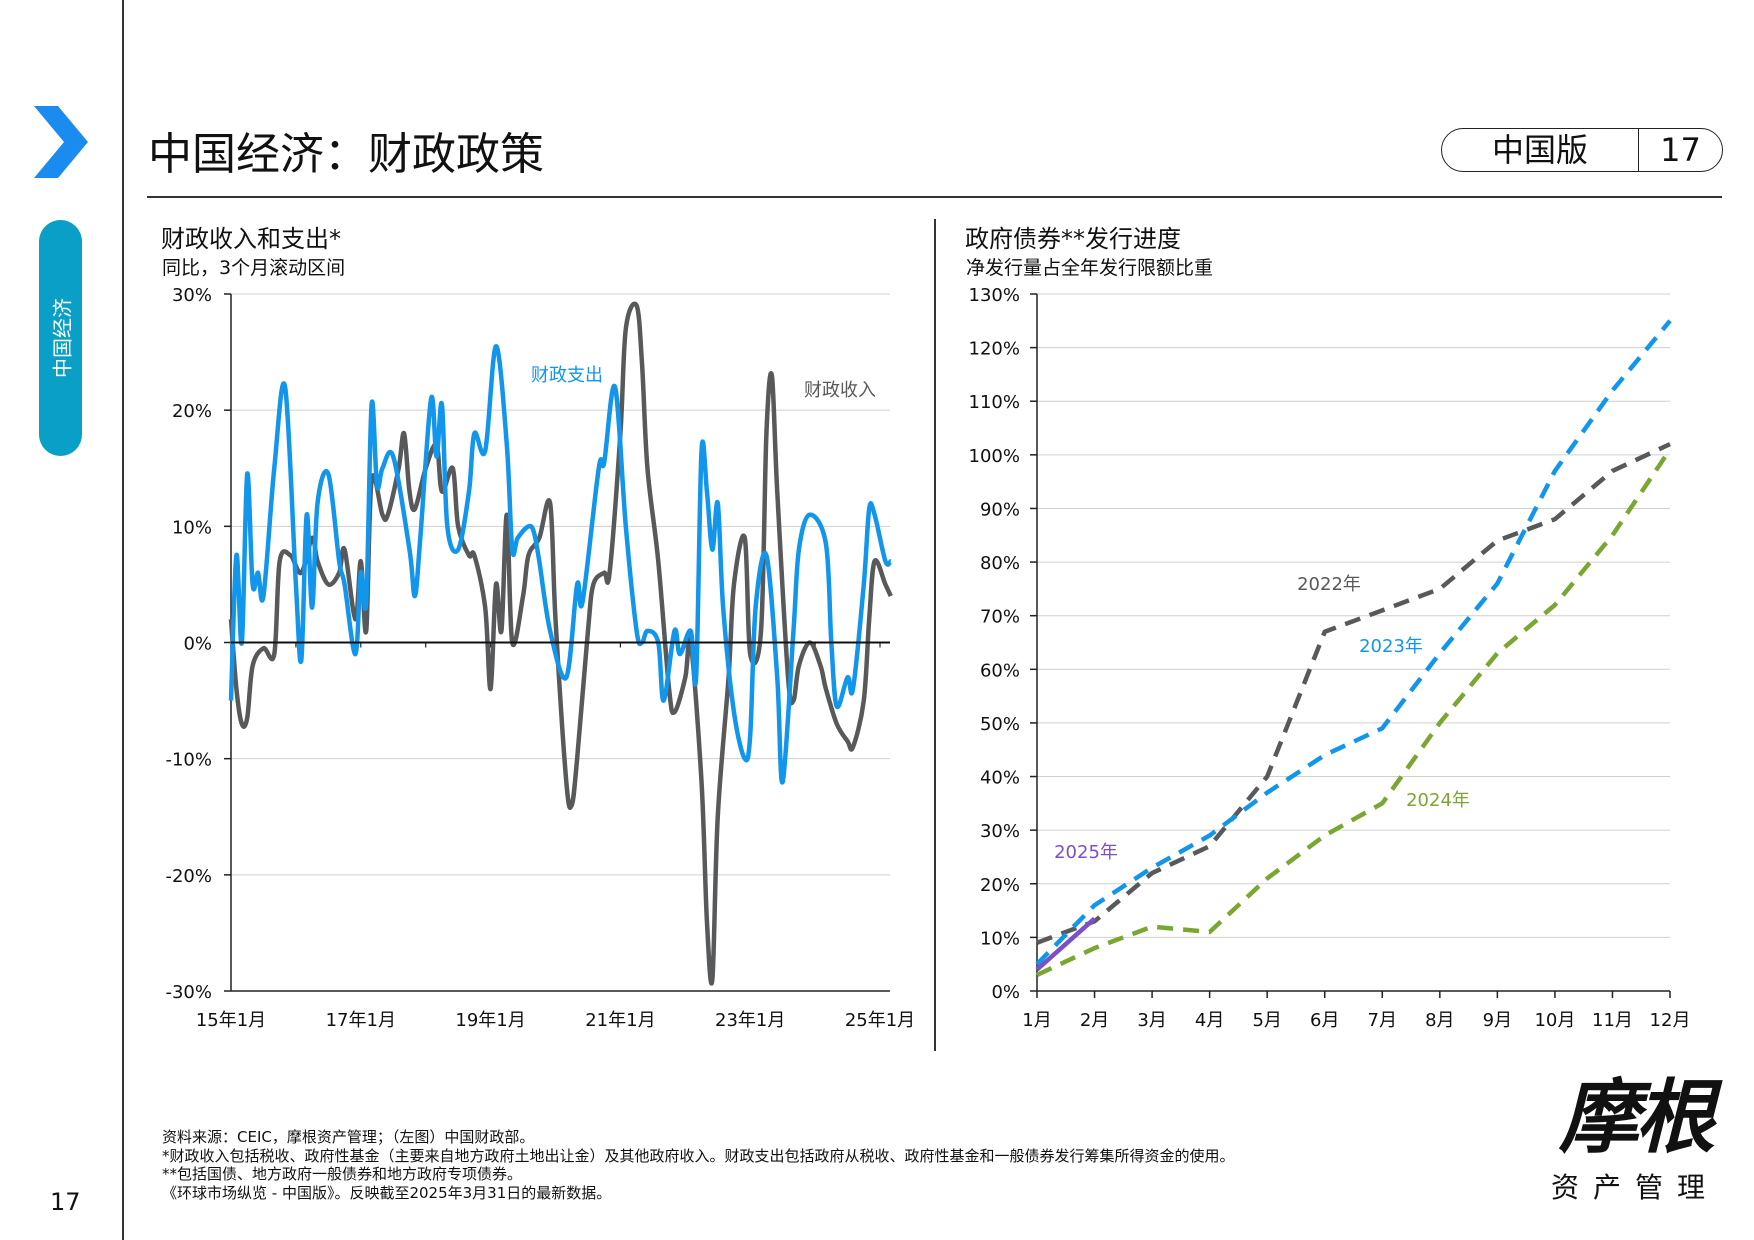 The width and height of the screenshot is (1754, 1240). Describe the element at coordinates (60, 338) in the screenshot. I see `section-tab: 中国经济` at that location.